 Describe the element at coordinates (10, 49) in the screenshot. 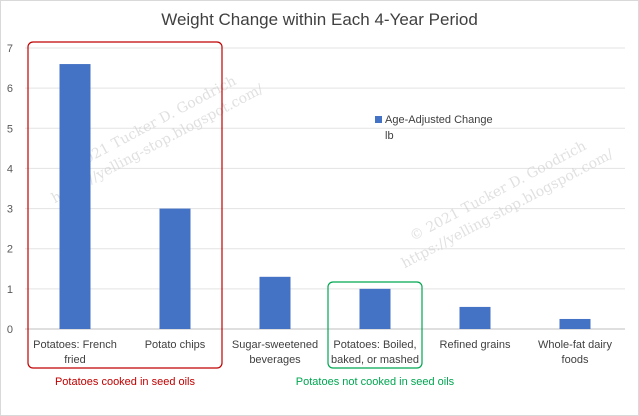

I see `y-tick-label: 7` at that location.